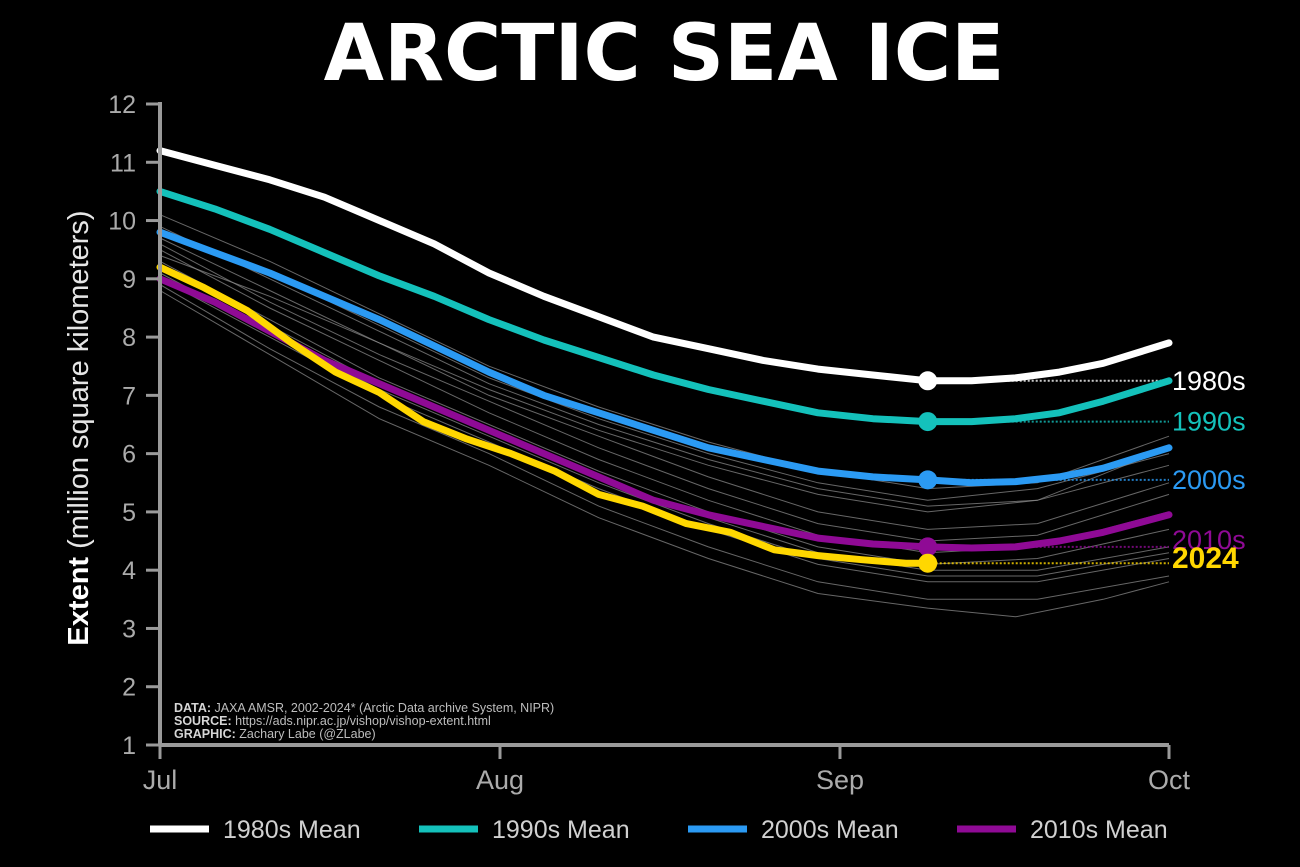 This screenshot has height=867, width=1300. Describe the element at coordinates (160, 780) in the screenshot. I see `x-tick-label-Jul: Jul` at that location.